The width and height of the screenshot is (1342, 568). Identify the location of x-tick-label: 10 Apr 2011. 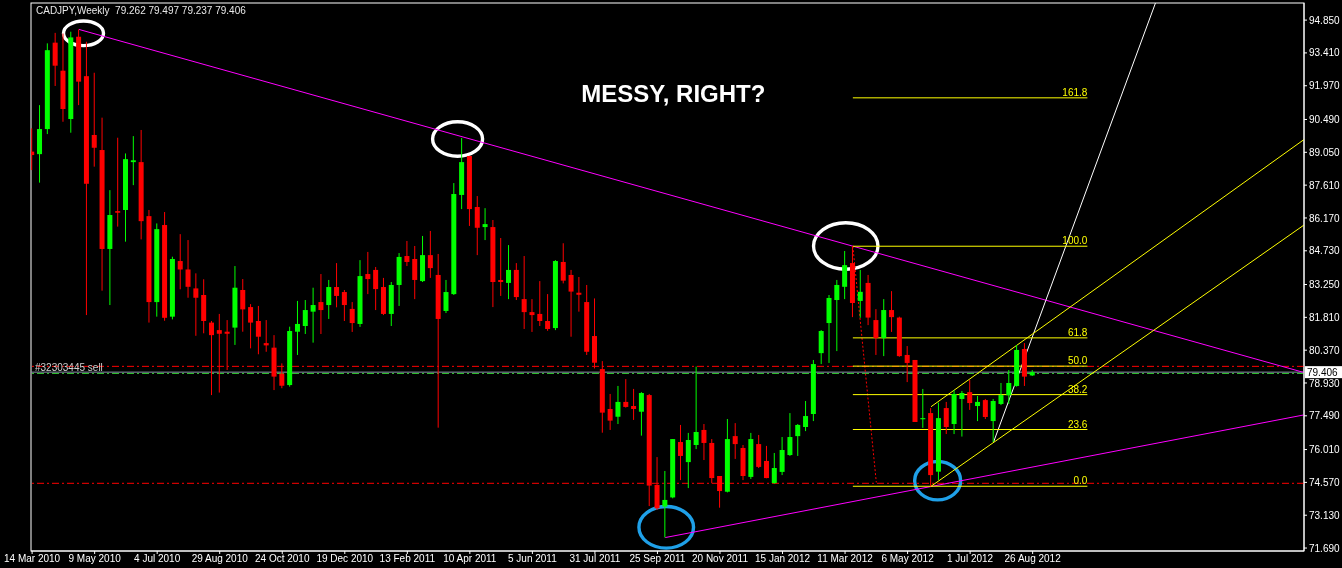
(470, 559).